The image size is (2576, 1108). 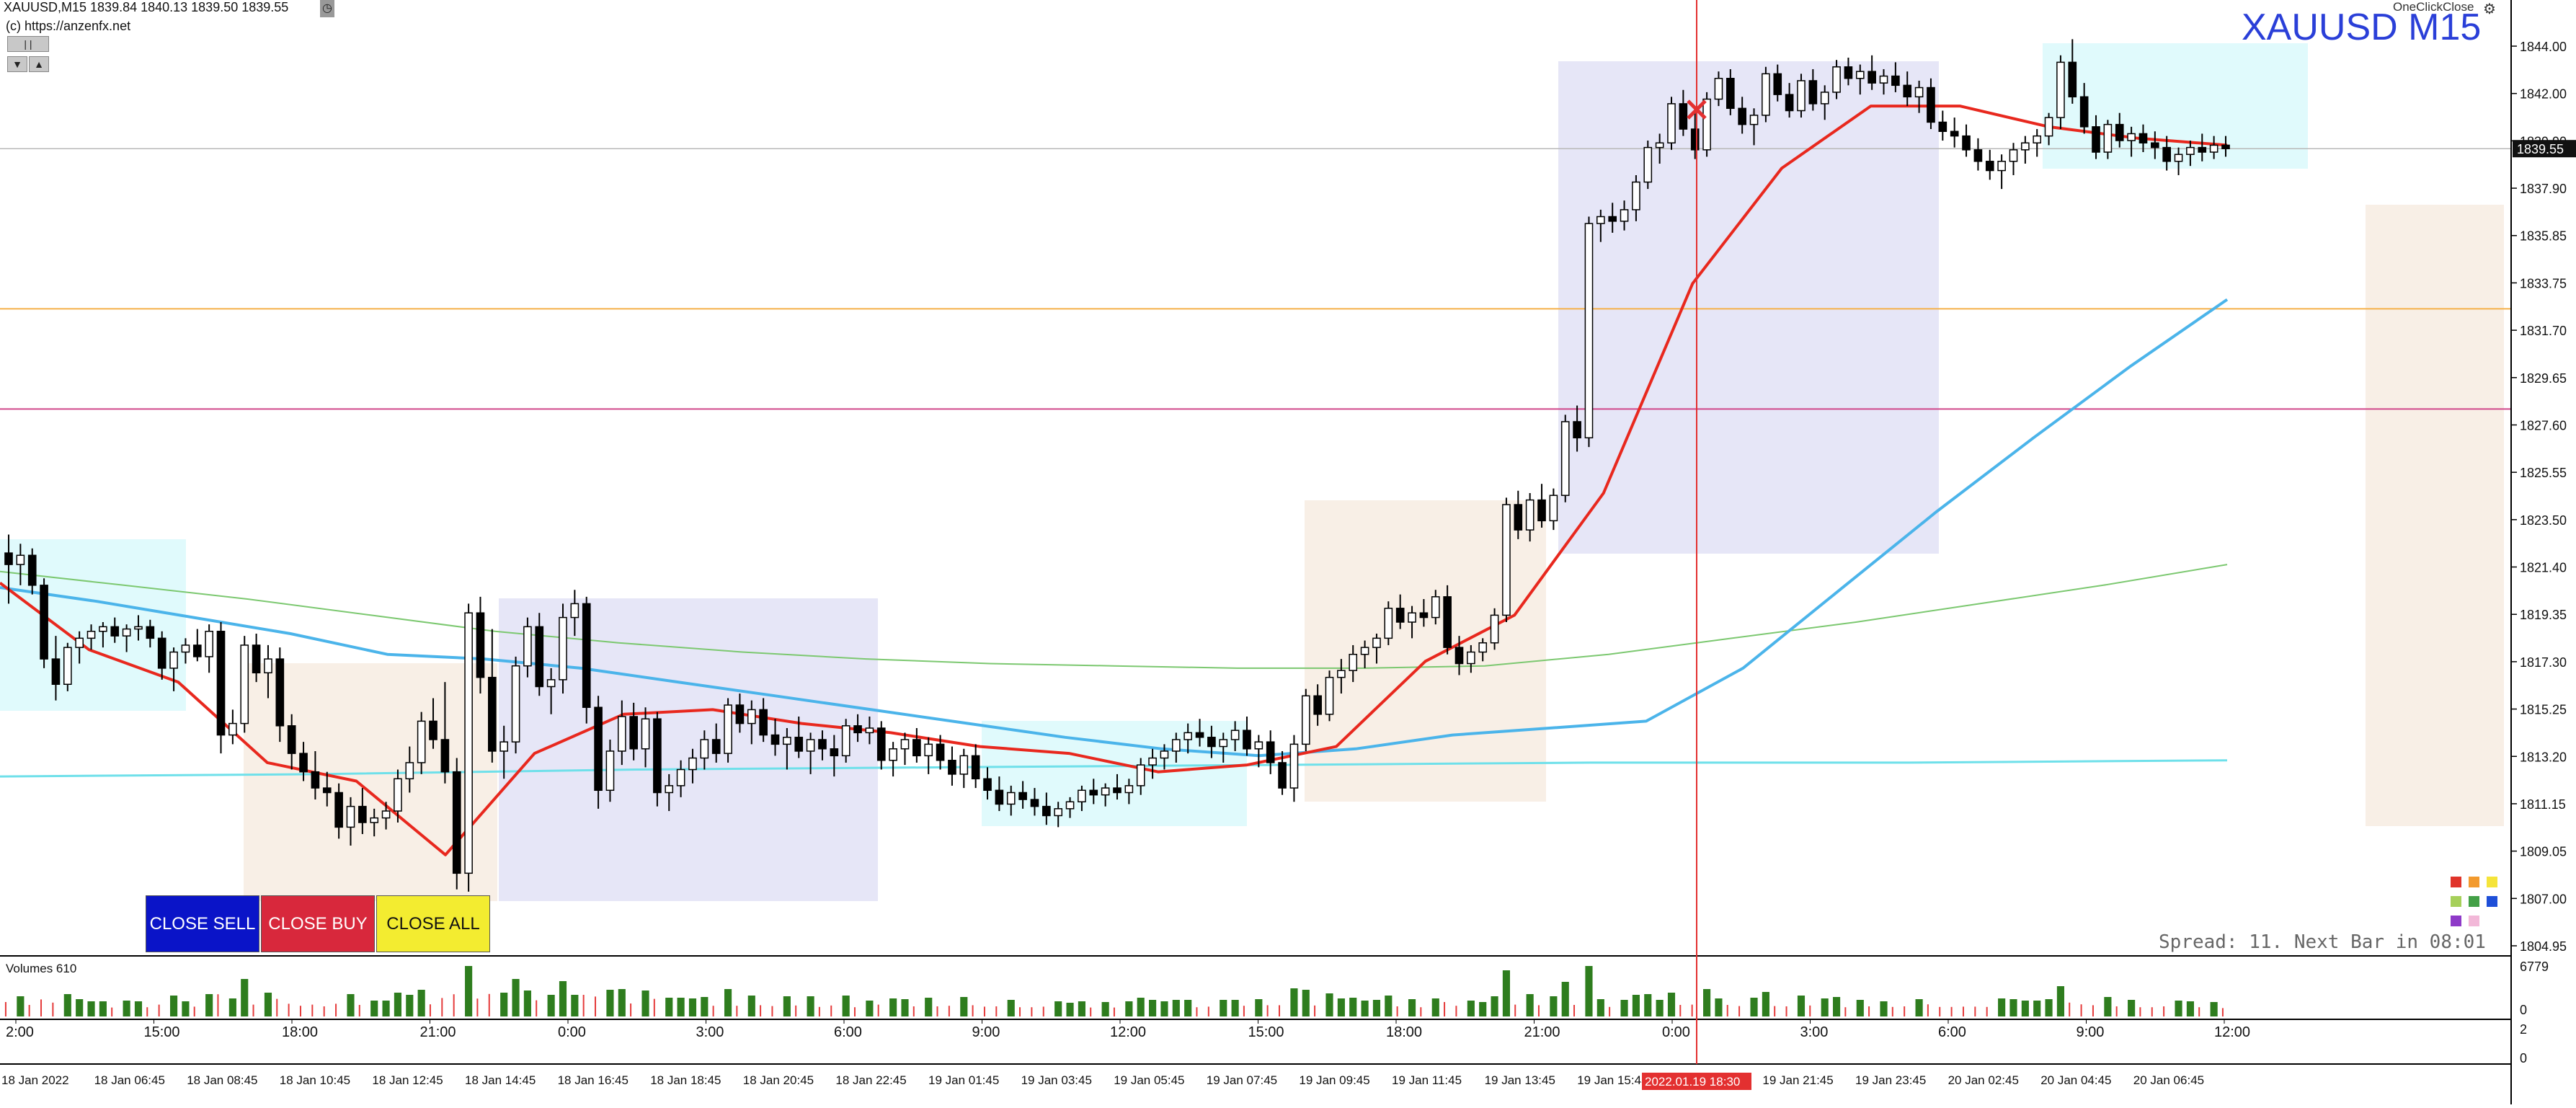 I want to click on trade-marker-icon, so click(x=1697, y=109).